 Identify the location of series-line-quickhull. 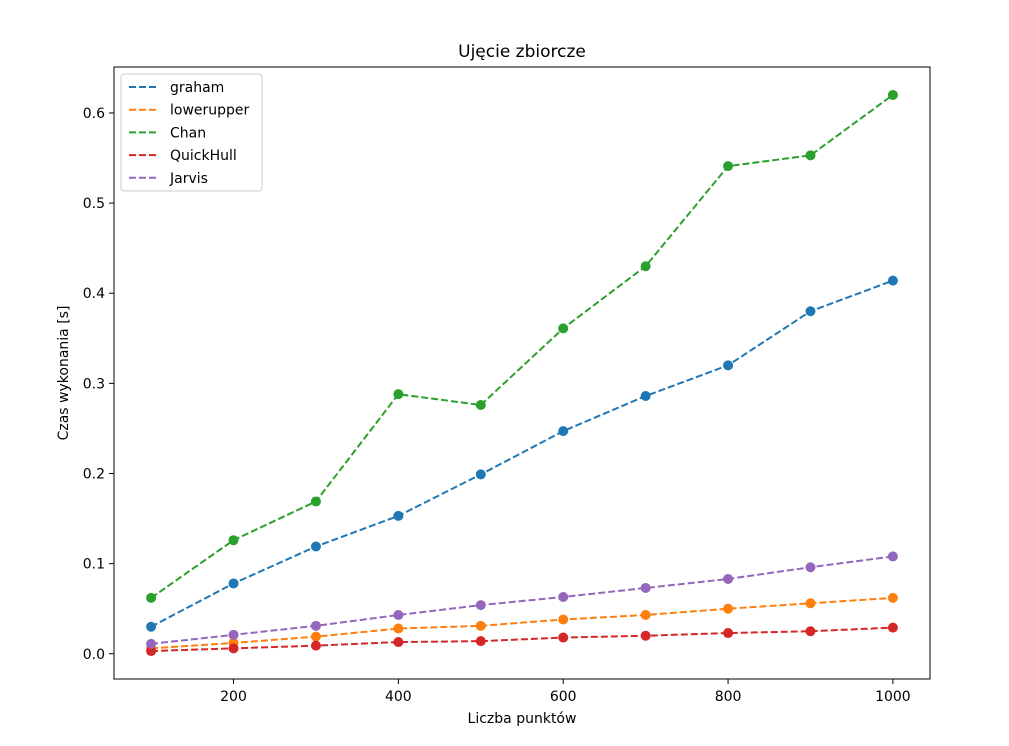
(522, 639).